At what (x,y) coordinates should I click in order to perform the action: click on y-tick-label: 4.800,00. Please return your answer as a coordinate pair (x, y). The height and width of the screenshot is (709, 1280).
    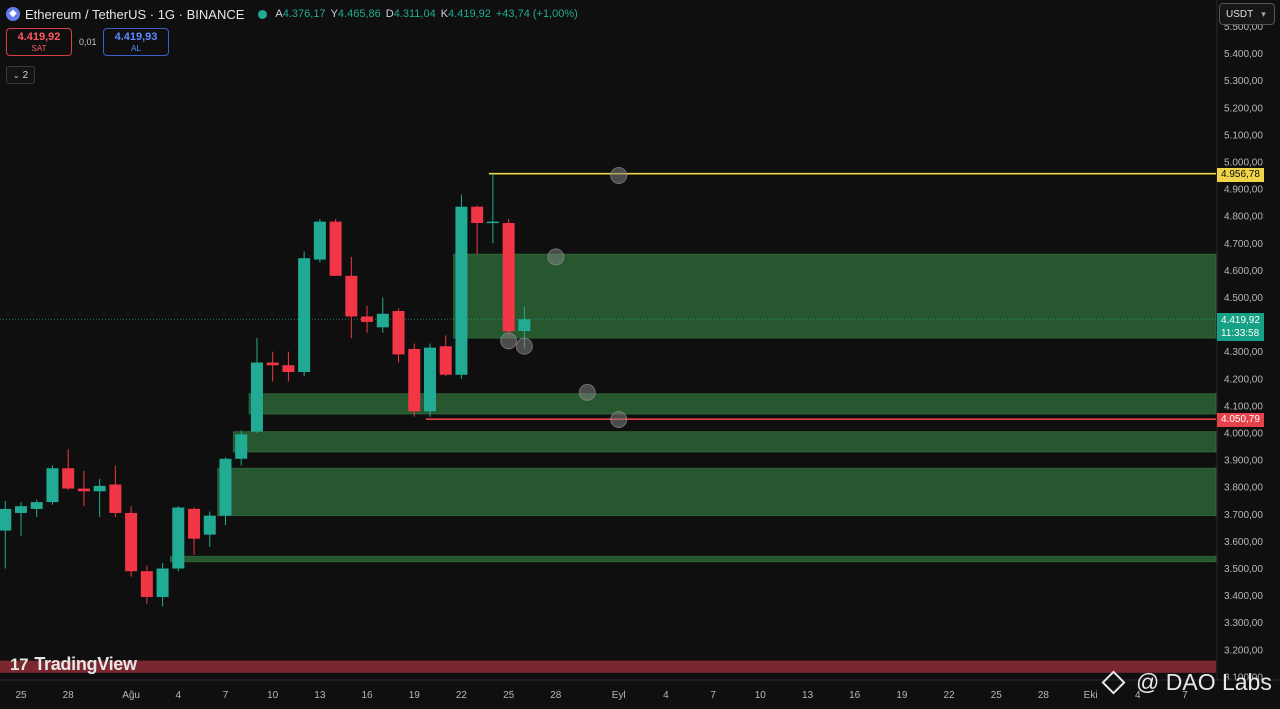
    Looking at the image, I should click on (1243, 217).